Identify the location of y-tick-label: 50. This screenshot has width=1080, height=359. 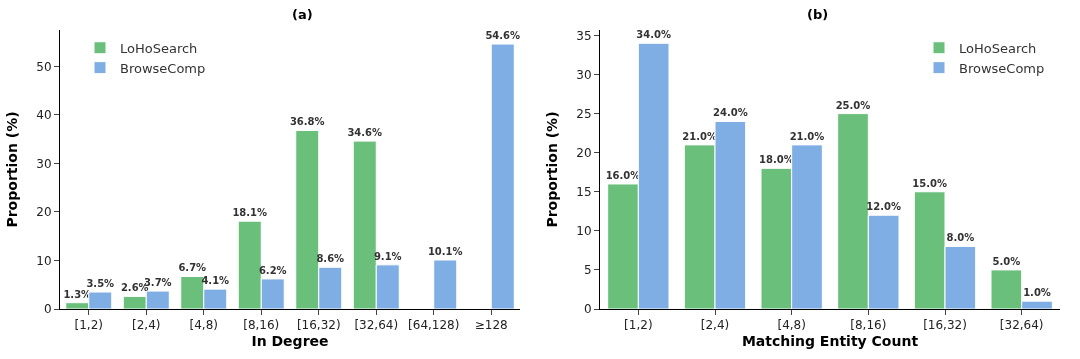
(44, 66).